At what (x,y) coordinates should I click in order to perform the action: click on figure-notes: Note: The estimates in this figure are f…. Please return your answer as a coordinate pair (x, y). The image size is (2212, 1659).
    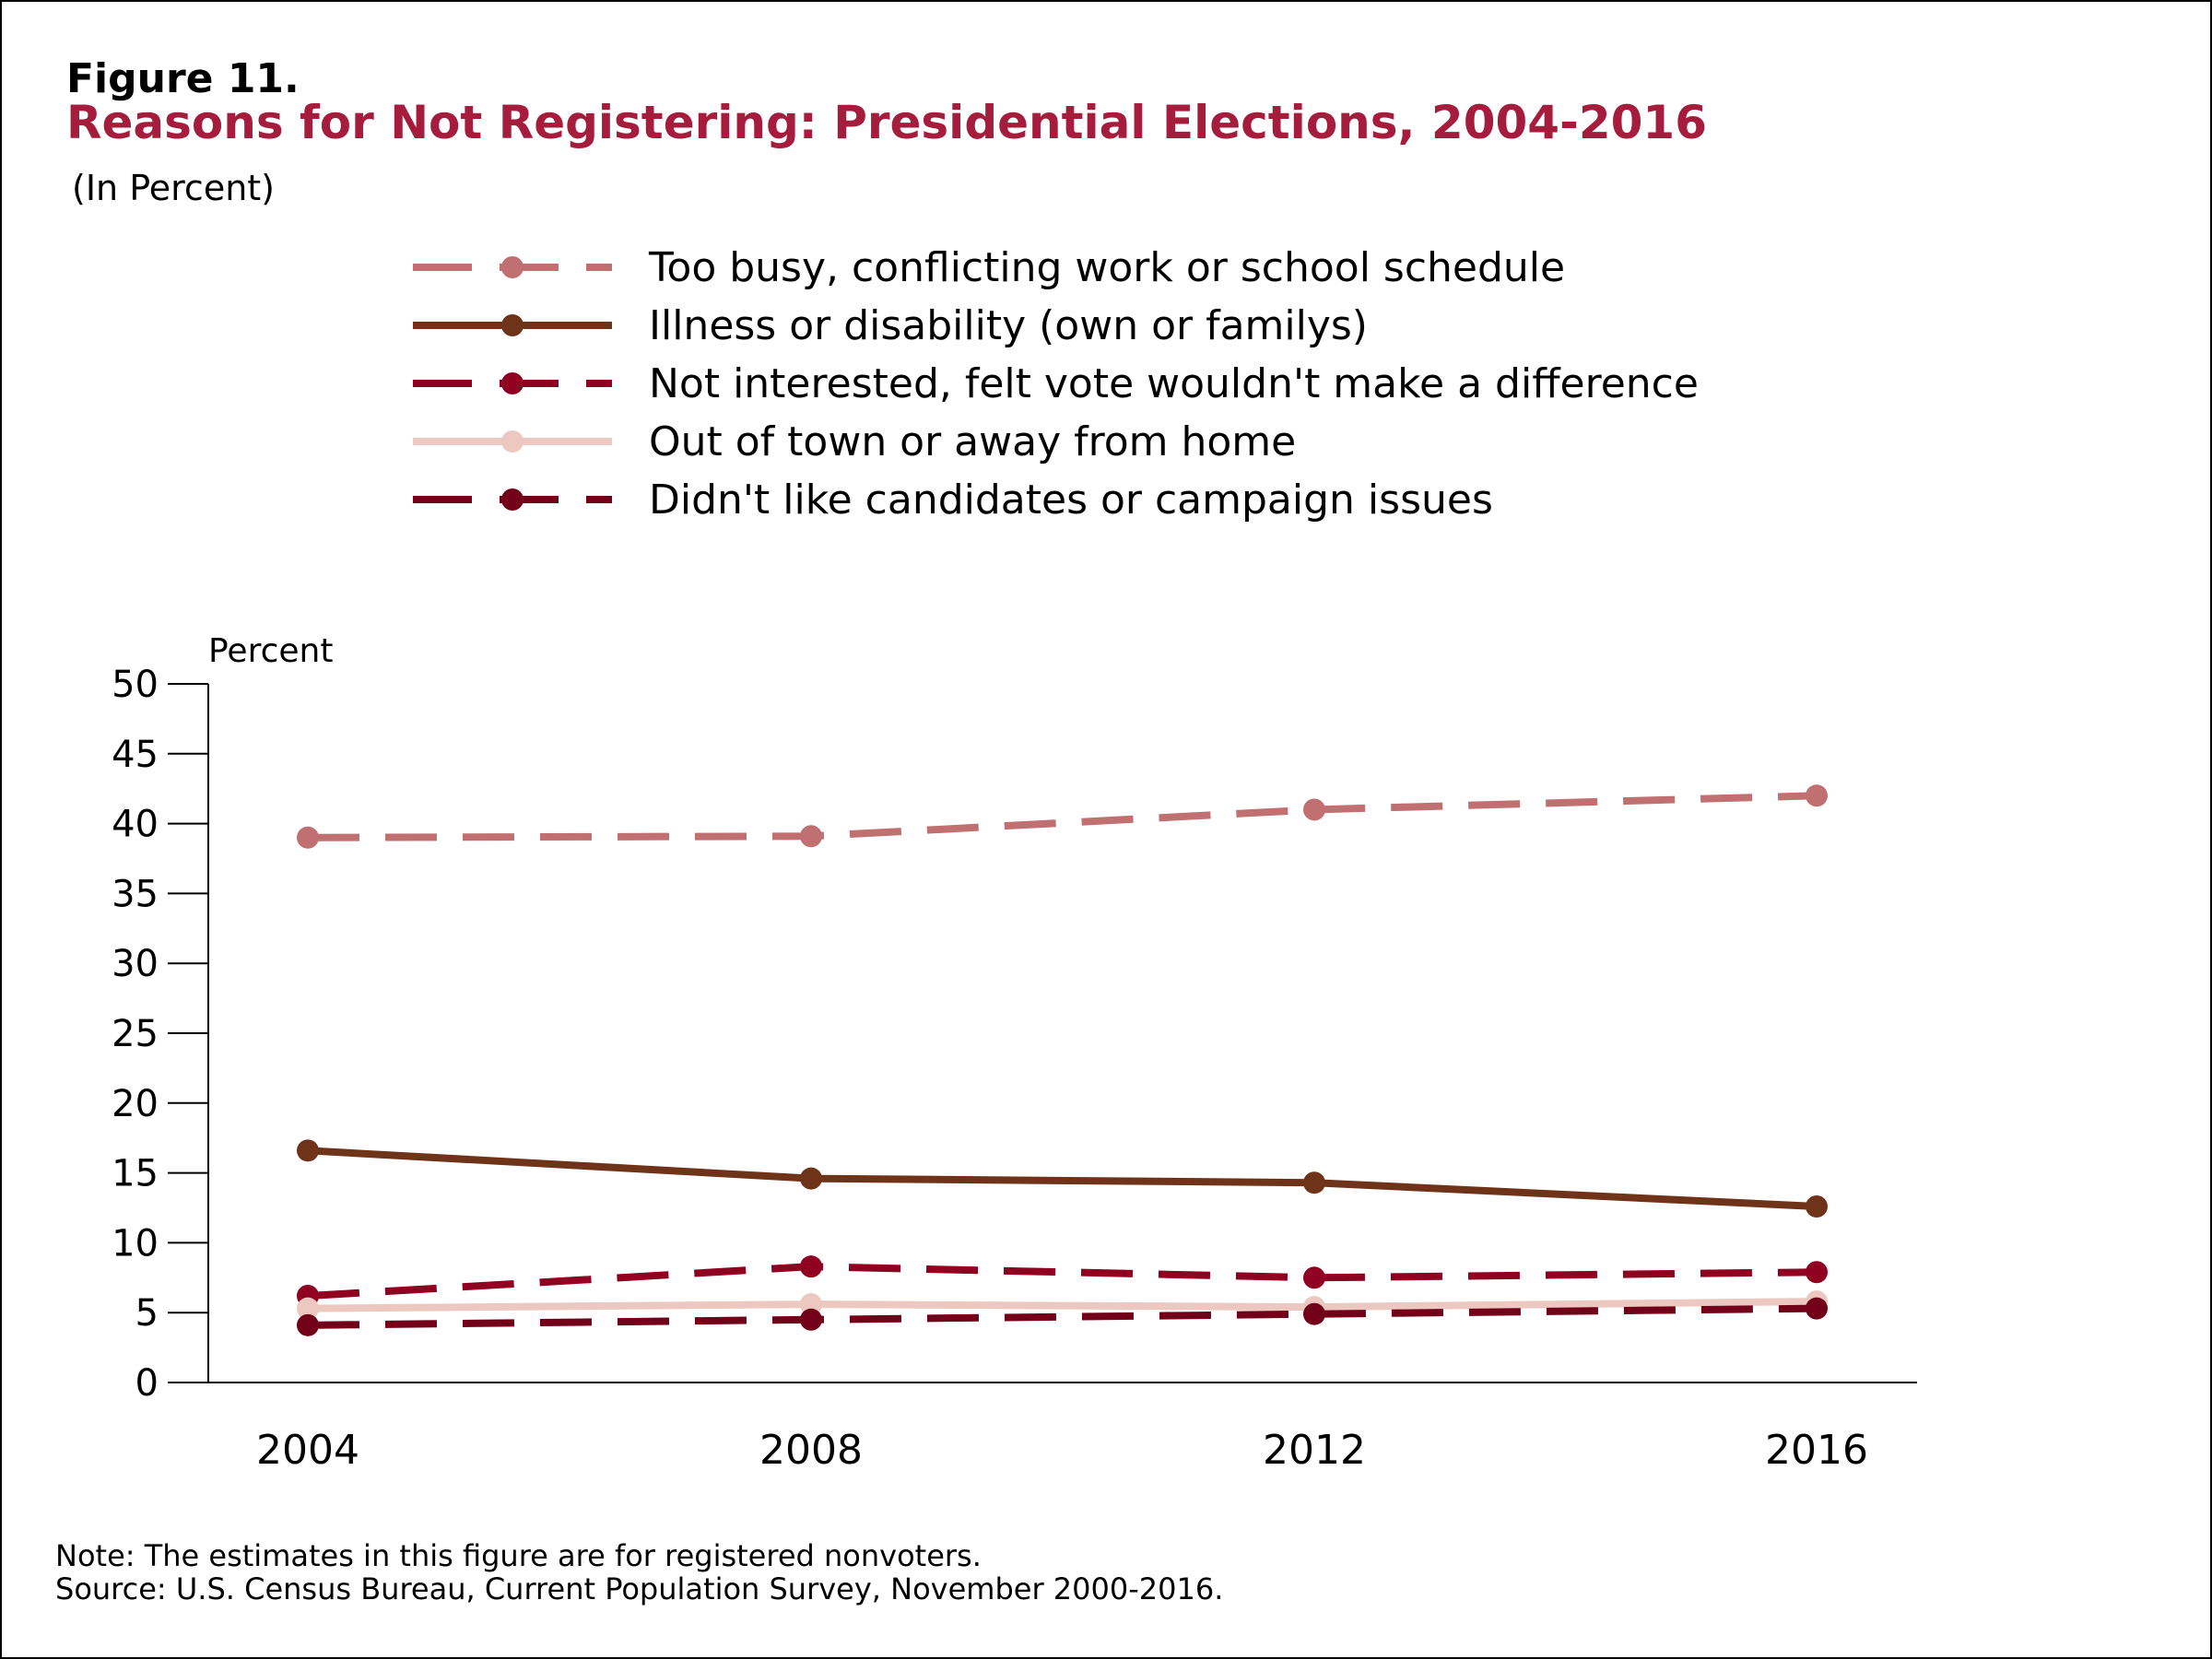
    Looking at the image, I should click on (639, 1572).